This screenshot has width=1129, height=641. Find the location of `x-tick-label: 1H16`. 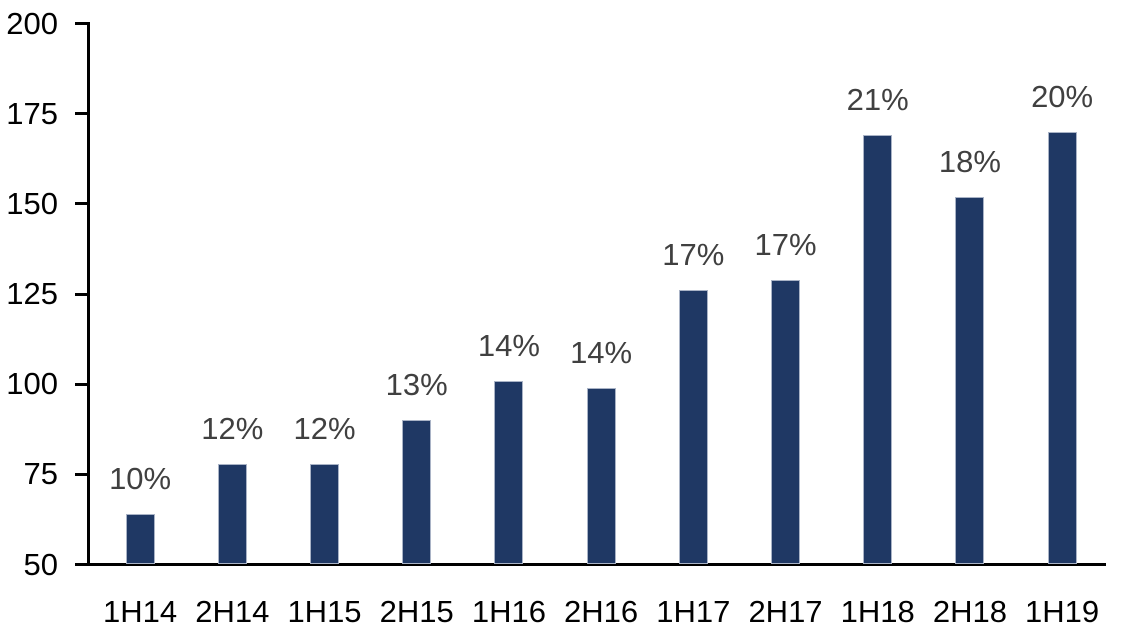

x-tick-label: 1H16 is located at coordinates (508, 611).